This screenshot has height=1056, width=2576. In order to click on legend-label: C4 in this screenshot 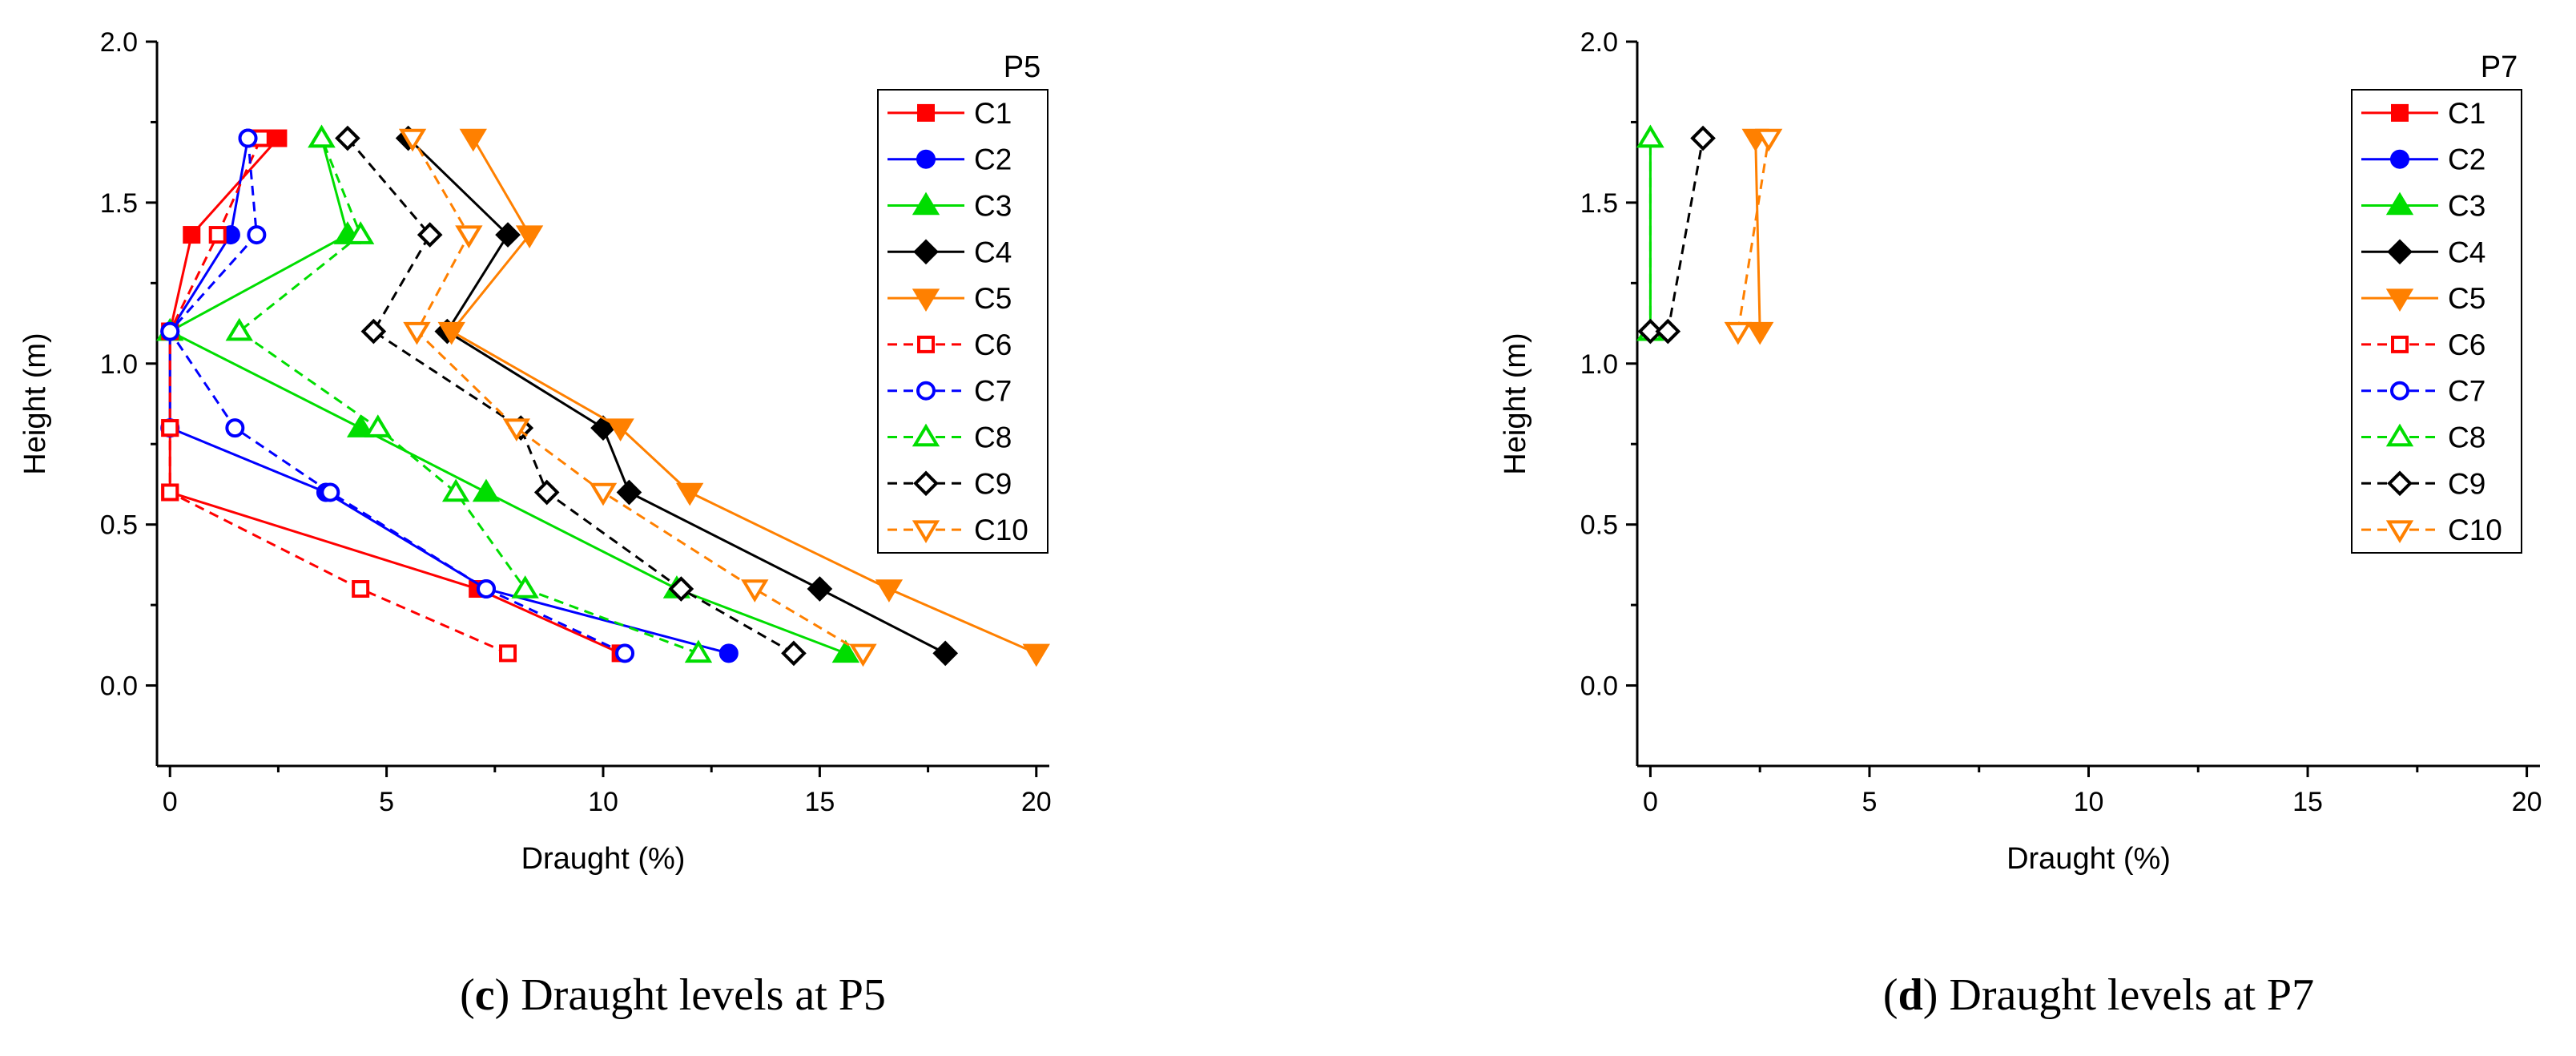, I will do `click(2466, 252)`.